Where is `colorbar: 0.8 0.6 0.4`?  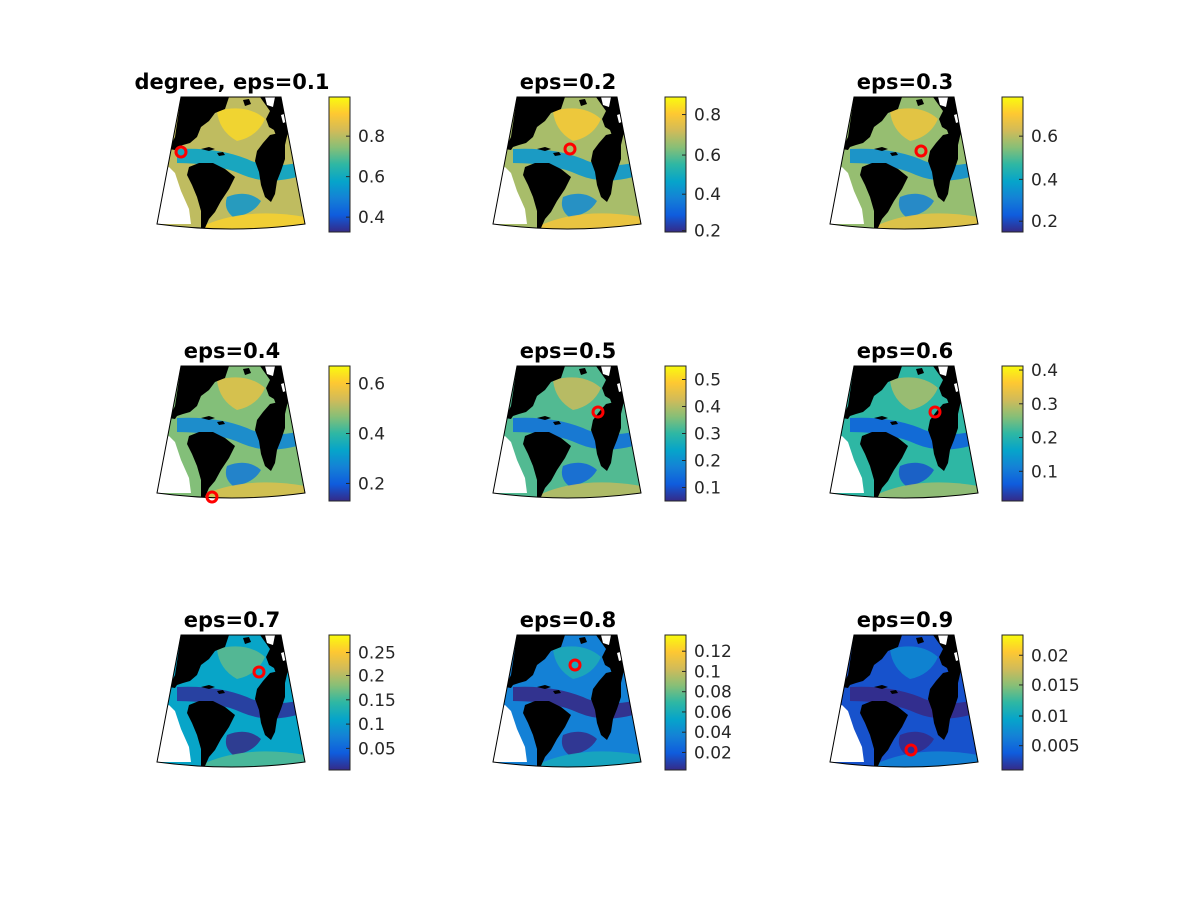
colorbar: 0.8 0.6 0.4 is located at coordinates (356, 164).